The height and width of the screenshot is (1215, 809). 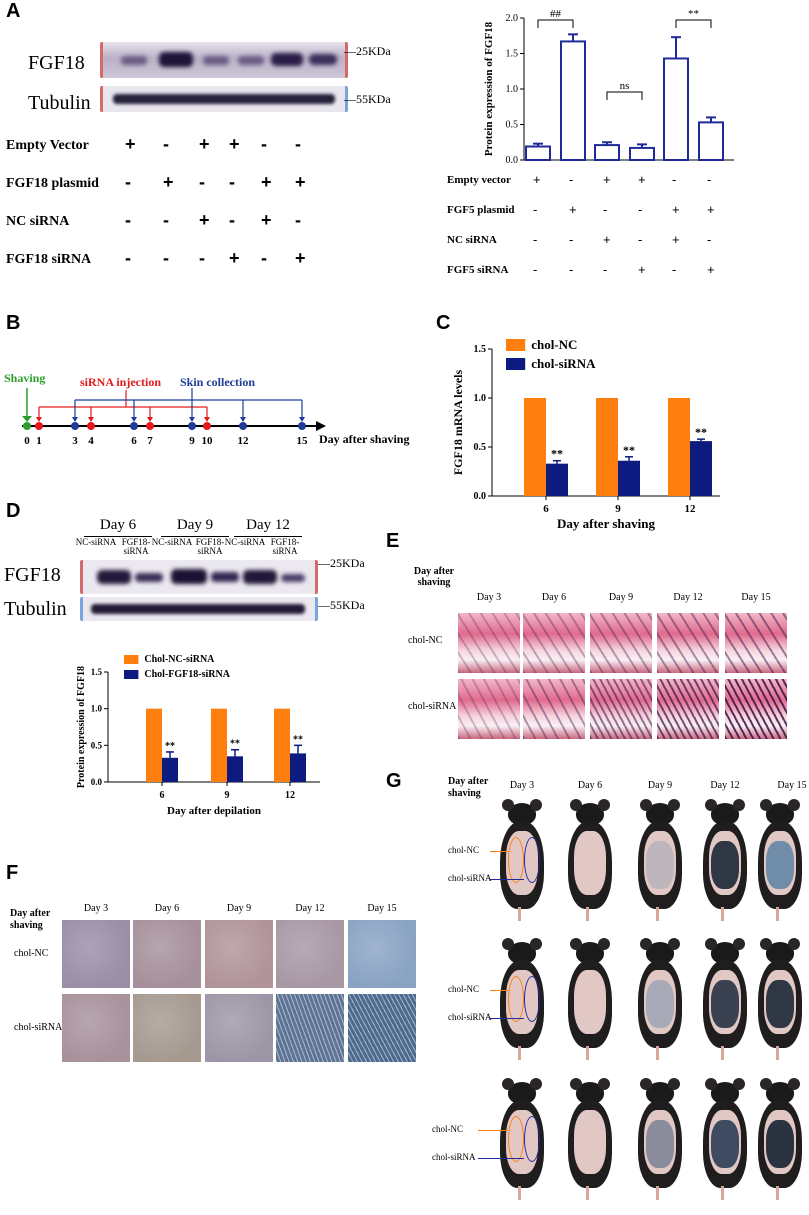 I want to click on panel-label-b: B, so click(x=13, y=323).